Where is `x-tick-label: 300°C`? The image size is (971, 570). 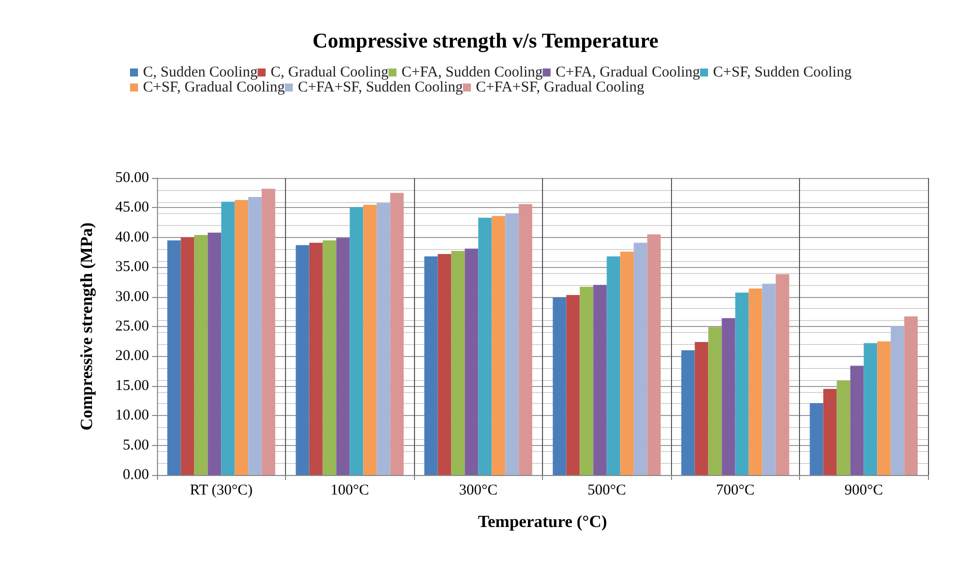
x-tick-label: 300°C is located at coordinates (478, 490).